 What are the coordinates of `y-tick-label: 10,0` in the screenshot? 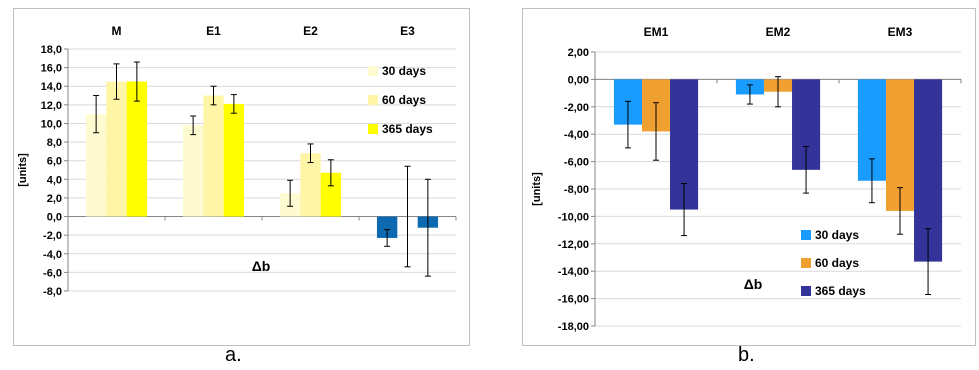 It's located at (51, 124).